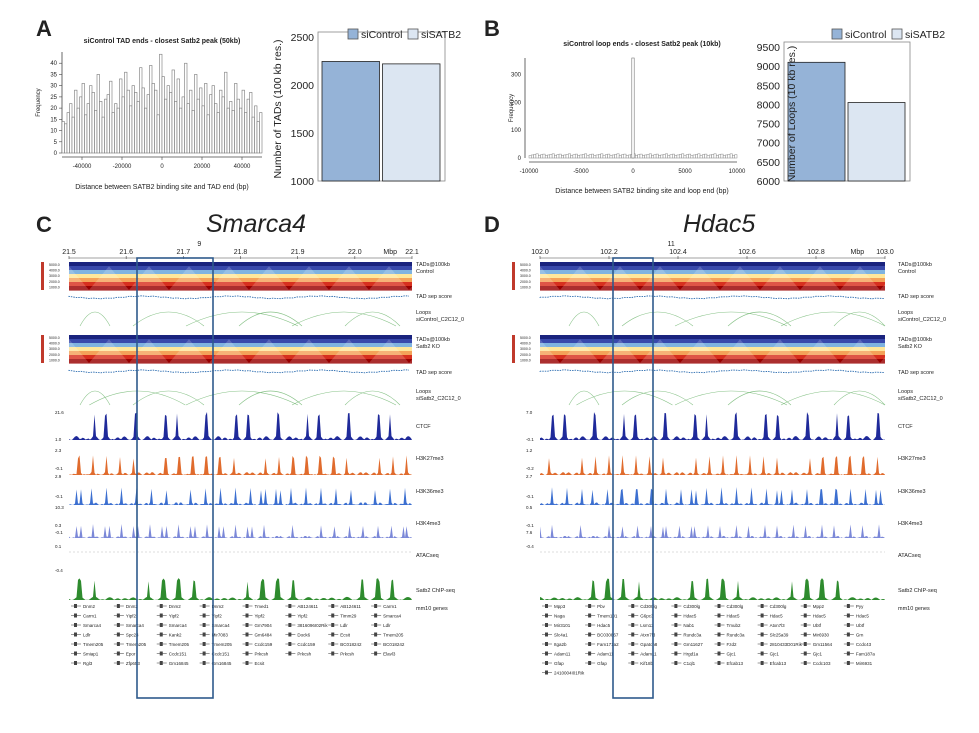  What do you see at coordinates (732, 654) in the screenshot?
I see `gene-label: Gjc1` at bounding box center [732, 654].